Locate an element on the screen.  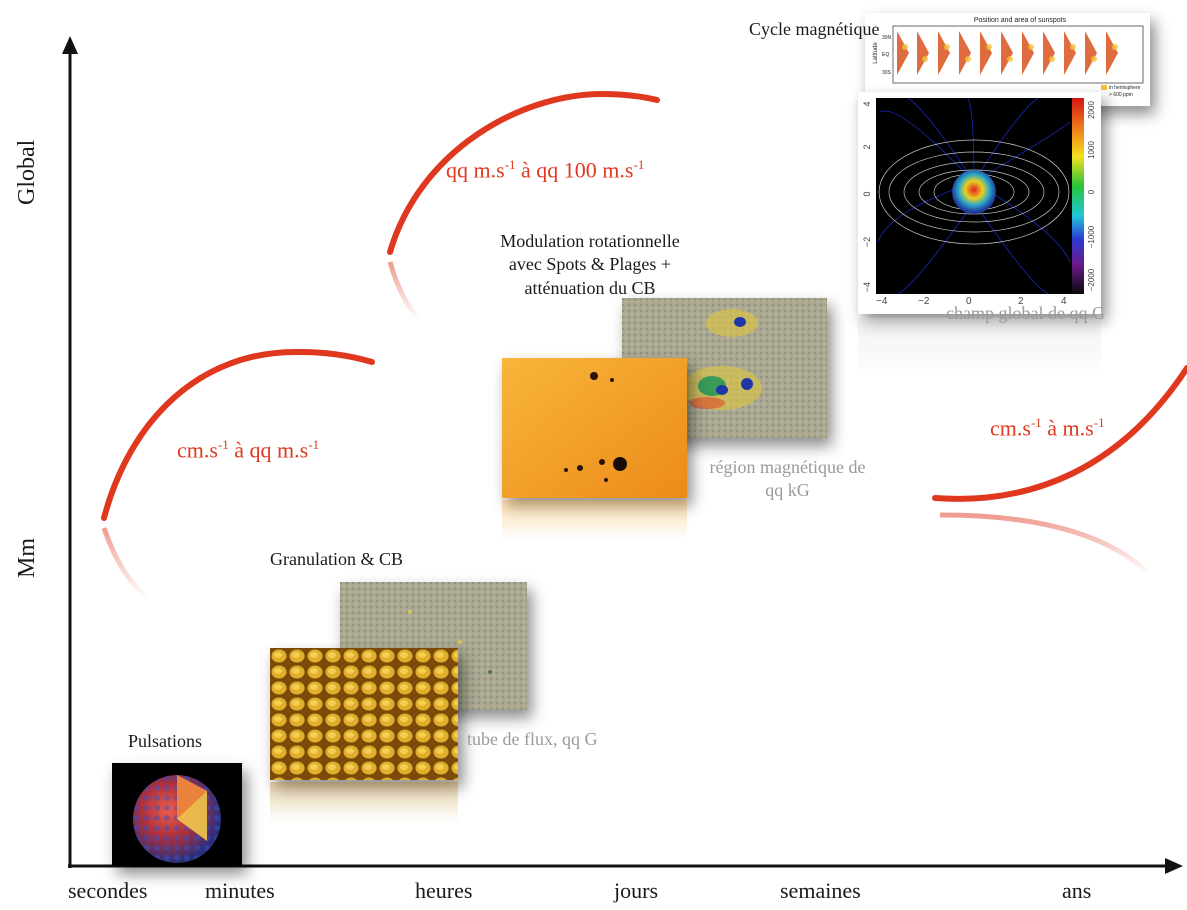
butterfly-ytick-s: 30S is located at coordinates (887, 73).